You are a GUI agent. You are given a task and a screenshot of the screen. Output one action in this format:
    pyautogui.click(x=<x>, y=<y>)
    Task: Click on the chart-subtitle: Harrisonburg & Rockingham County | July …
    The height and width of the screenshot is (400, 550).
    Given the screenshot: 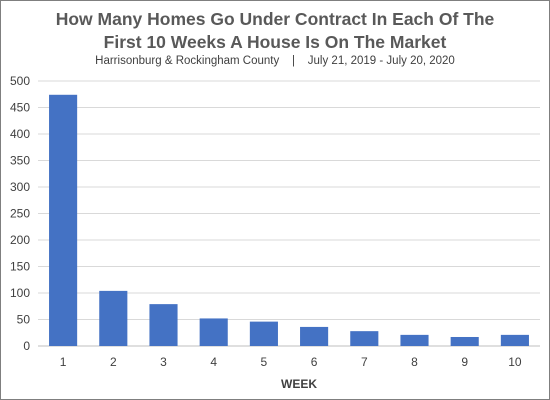 What is the action you would take?
    pyautogui.click(x=275, y=61)
    